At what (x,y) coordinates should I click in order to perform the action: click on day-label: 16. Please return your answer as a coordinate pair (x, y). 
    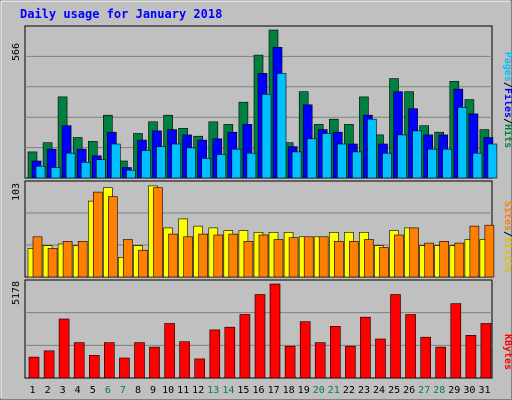
    Looking at the image, I should click on (258, 390).